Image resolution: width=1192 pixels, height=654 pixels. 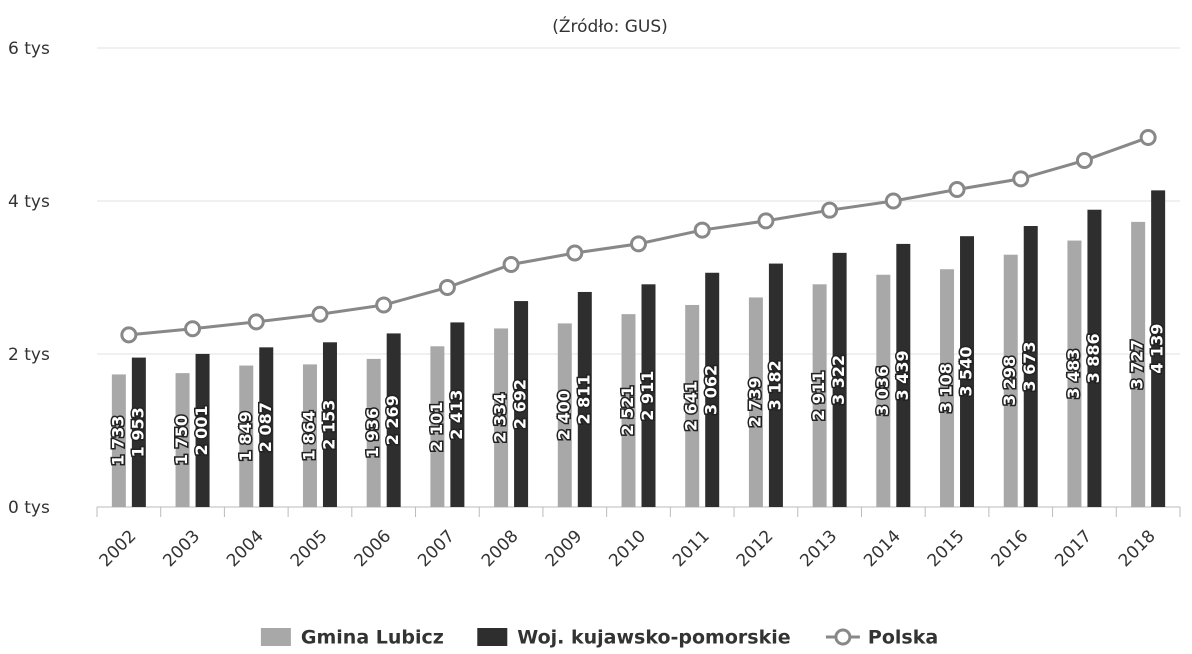 I want to click on x-tick-label: 2017, so click(x=1073, y=548).